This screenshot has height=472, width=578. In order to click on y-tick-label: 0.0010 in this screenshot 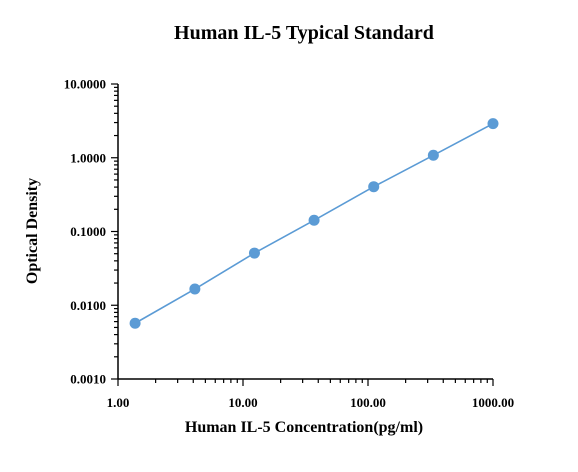, I will do `click(88, 379)`.